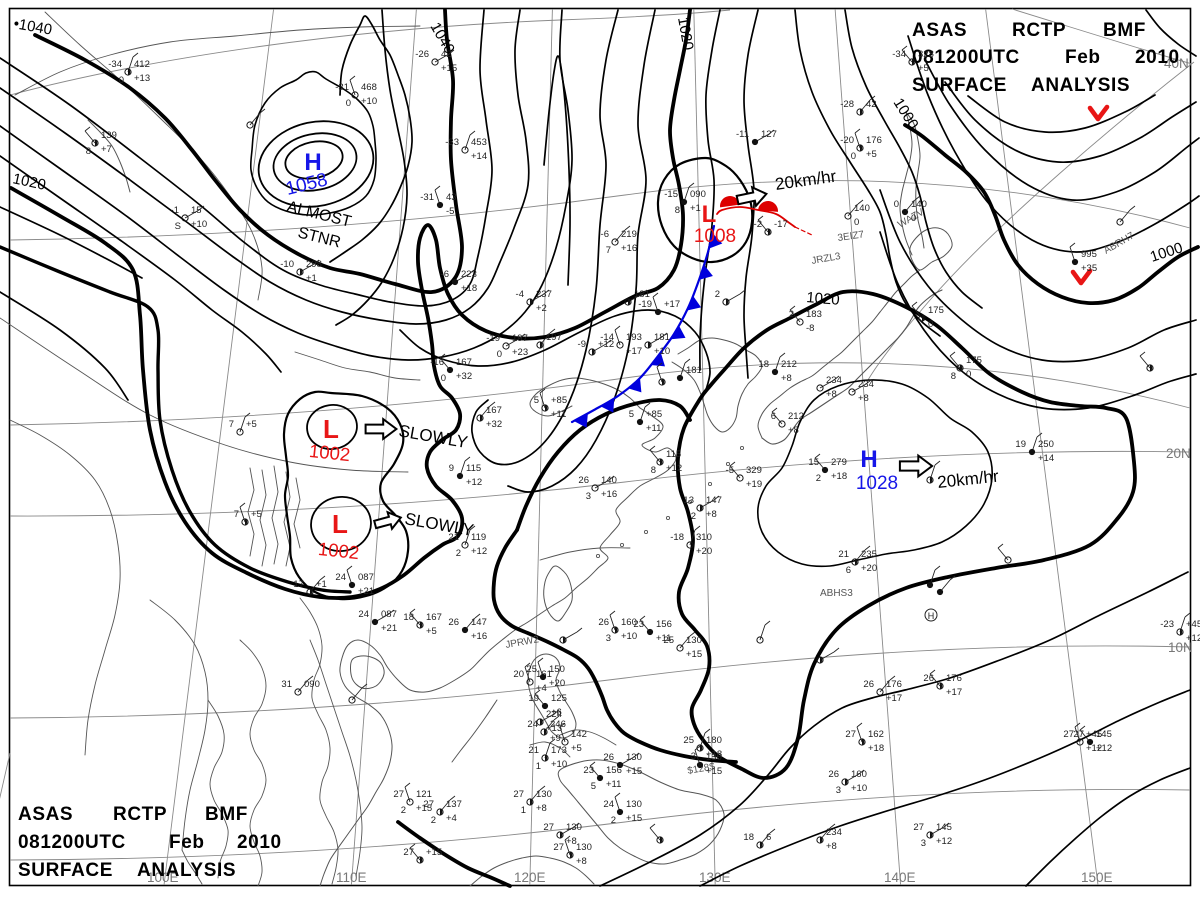 This screenshot has width=1200, height=900. Describe the element at coordinates (422, 54) in the screenshot. I see `svg-text: -26` at that location.